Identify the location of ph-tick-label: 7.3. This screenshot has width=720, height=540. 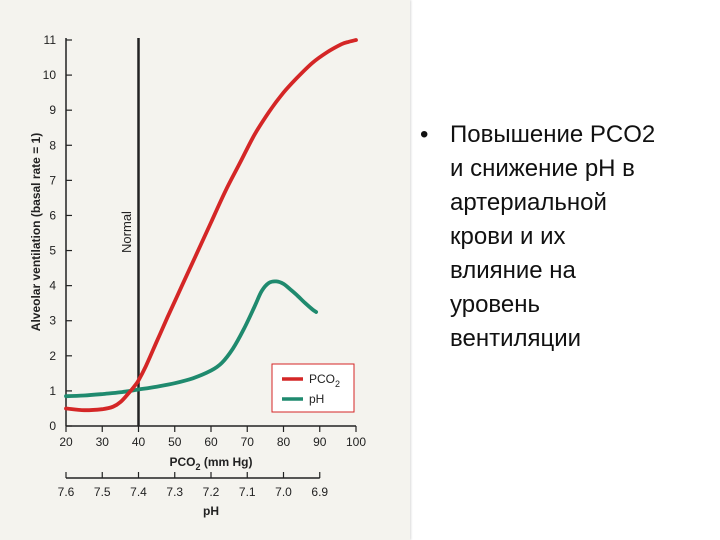
(174, 492).